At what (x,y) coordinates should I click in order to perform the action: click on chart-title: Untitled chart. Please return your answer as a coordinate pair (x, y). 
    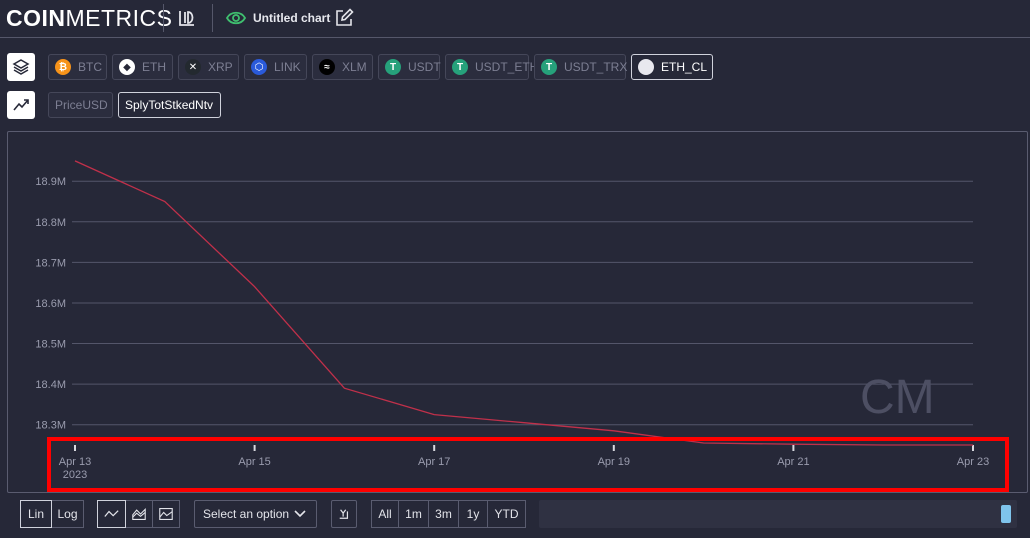
    Looking at the image, I should click on (292, 18).